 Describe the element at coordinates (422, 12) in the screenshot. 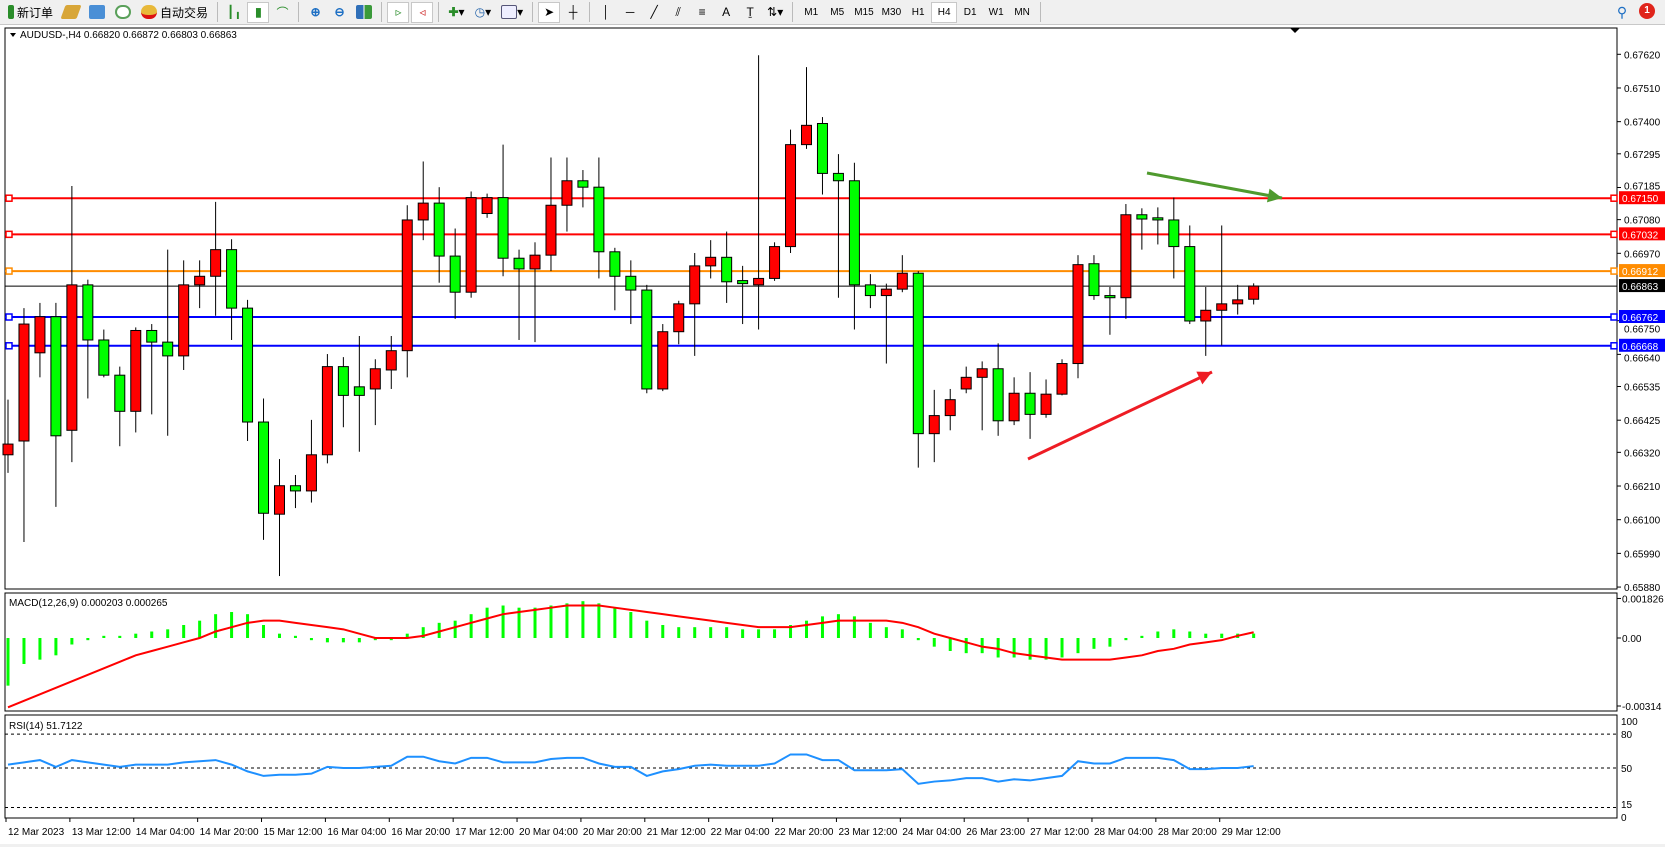

I see `chart-shift-button: ◃` at that location.